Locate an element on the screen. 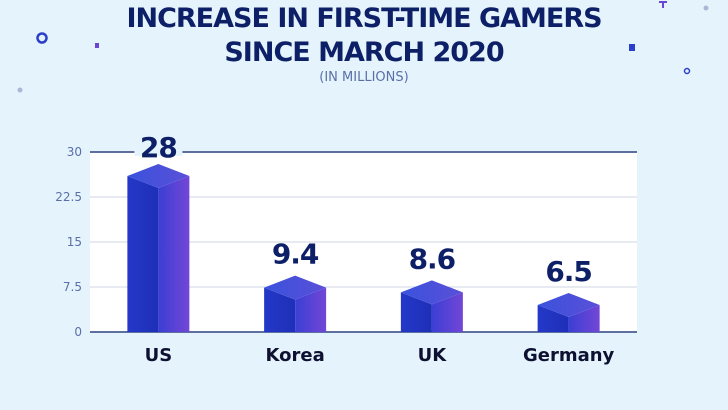 The image size is (728, 410). title-line-2: SINCE MARCH 2020 is located at coordinates (364, 52).